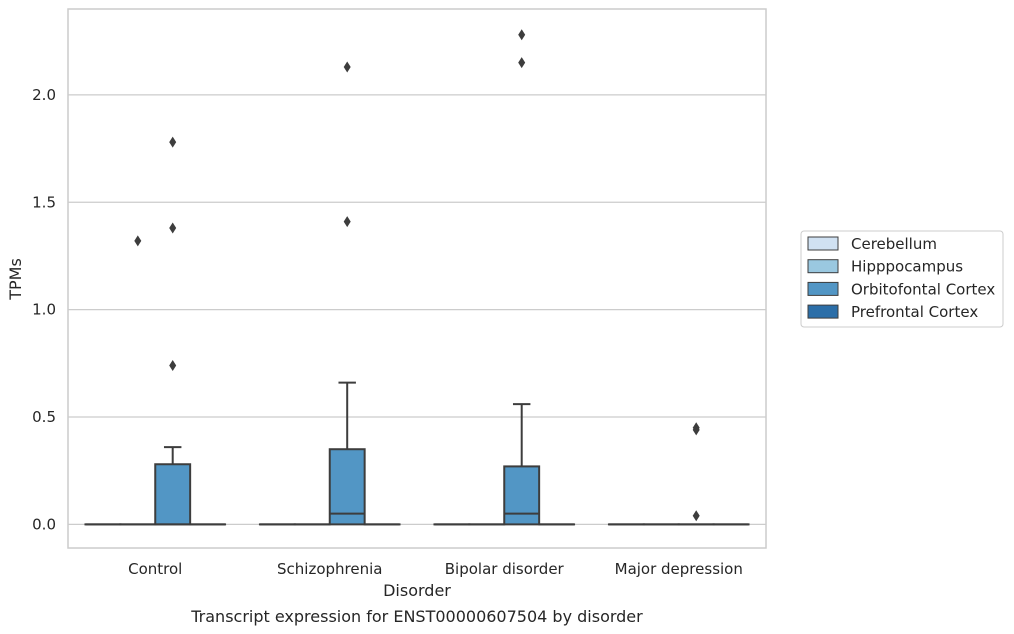 Image resolution: width=1014 pixels, height=634 pixels. Describe the element at coordinates (505, 569) in the screenshot. I see `x-tick-label: Bipolar disorder` at that location.